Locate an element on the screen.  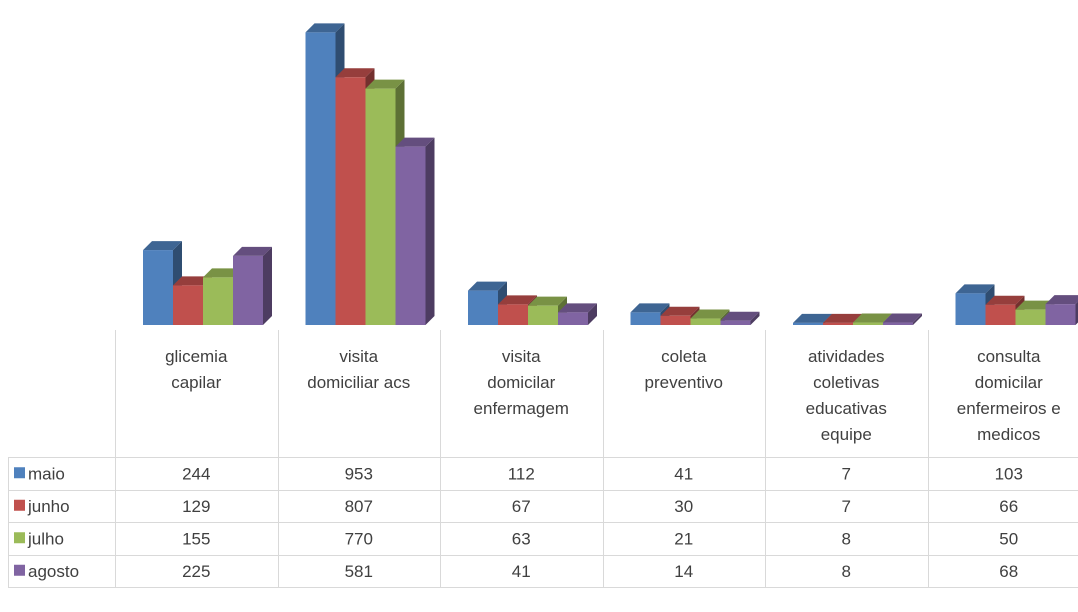
data-label: 953 is located at coordinates (359, 473).